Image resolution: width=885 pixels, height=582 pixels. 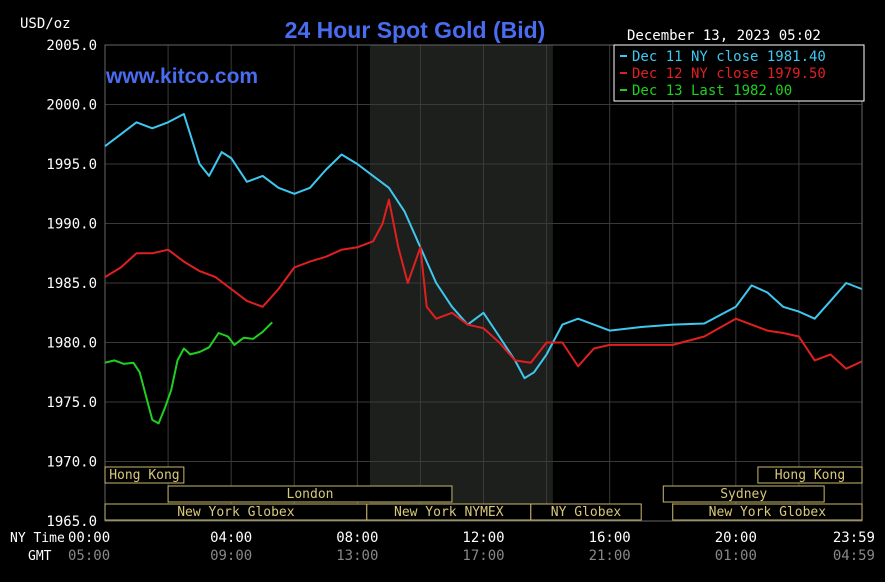 What do you see at coordinates (89, 556) in the screenshot?
I see `x-tick-label-gmt: 05:00` at bounding box center [89, 556].